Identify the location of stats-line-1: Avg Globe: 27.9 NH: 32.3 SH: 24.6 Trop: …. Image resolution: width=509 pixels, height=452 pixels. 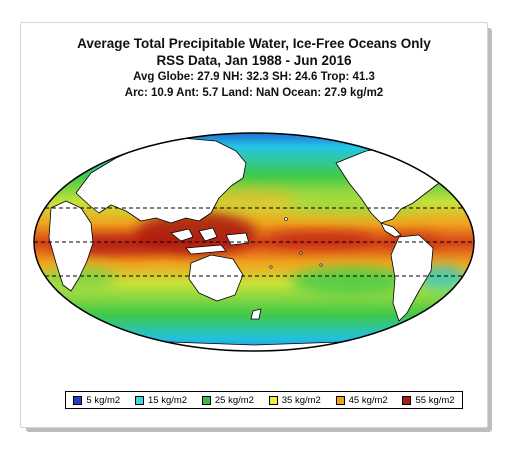
(254, 77).